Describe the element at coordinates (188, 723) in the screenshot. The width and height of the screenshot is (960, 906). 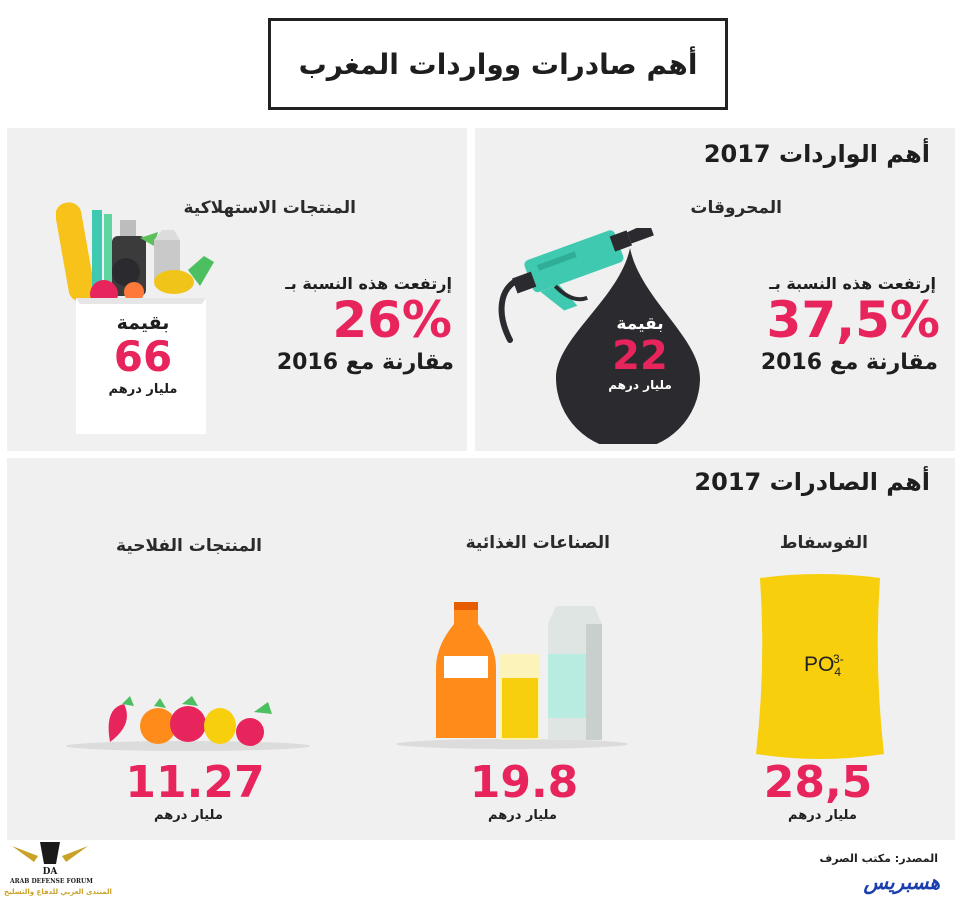
I see `fruits-icon` at that location.